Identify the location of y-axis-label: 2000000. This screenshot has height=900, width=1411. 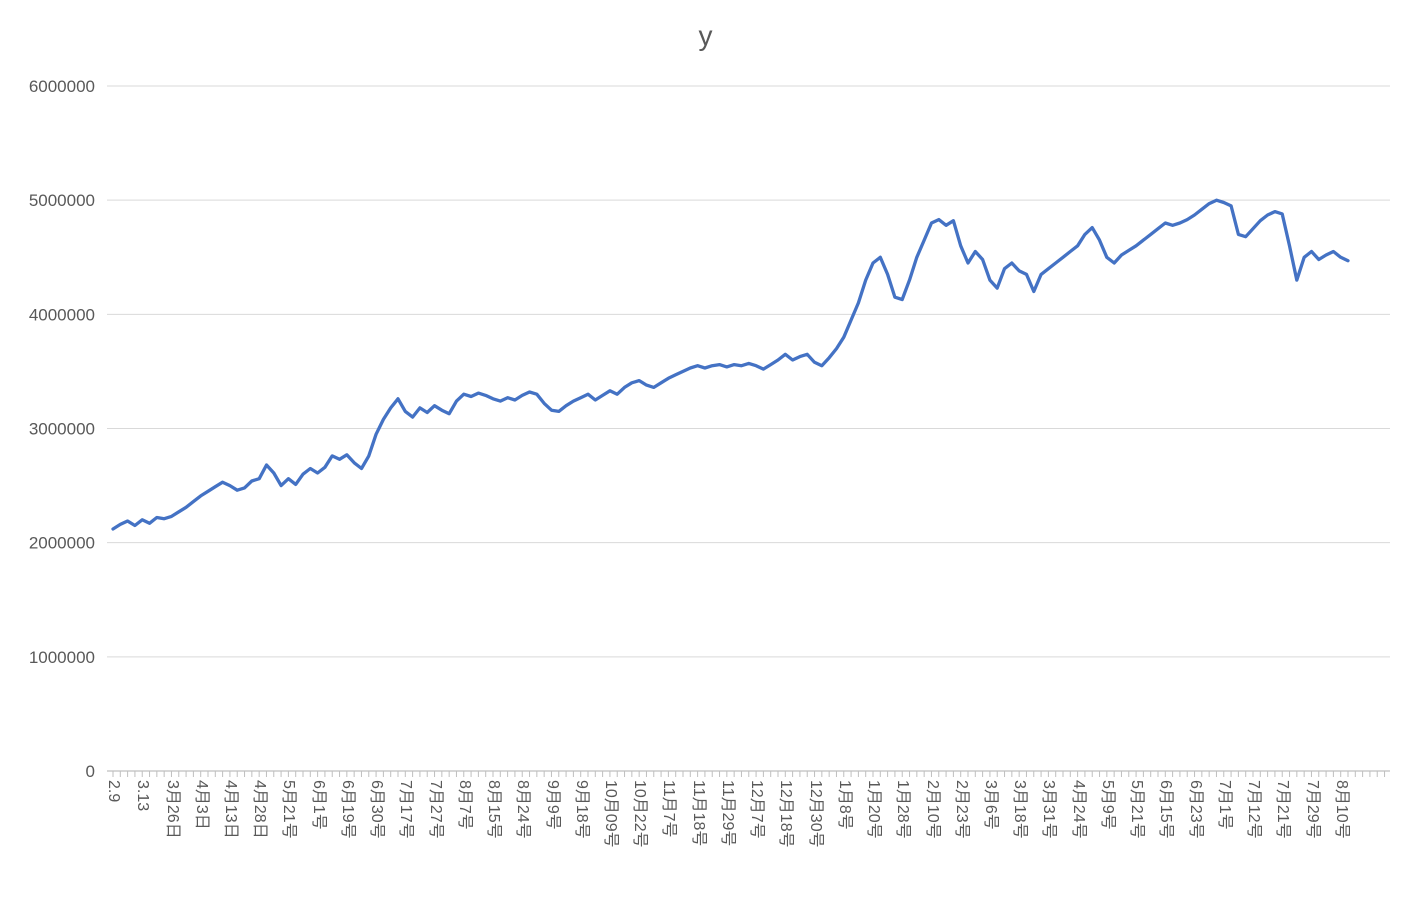
(62, 543).